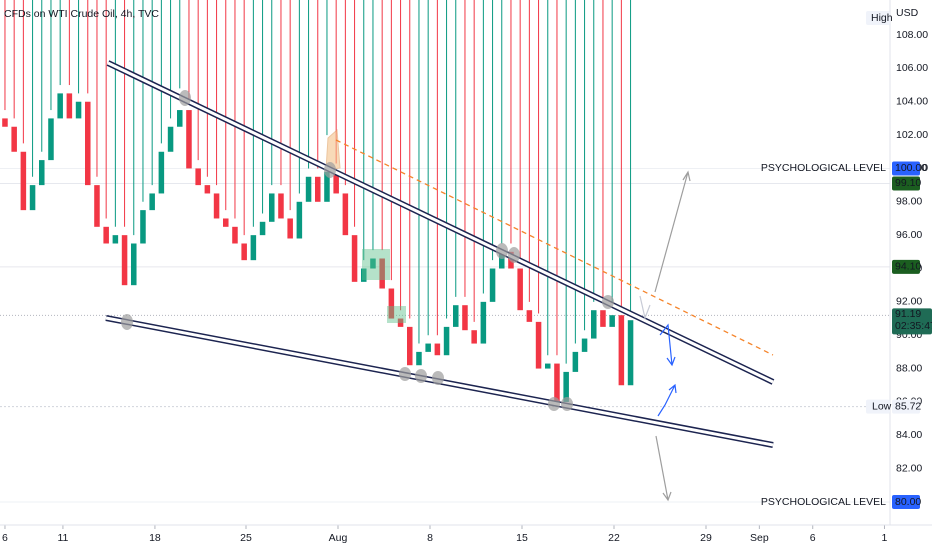 Image resolution: width=932 pixels, height=550 pixels. What do you see at coordinates (909, 435) in the screenshot?
I see `y-tick-label: 84.00` at bounding box center [909, 435].